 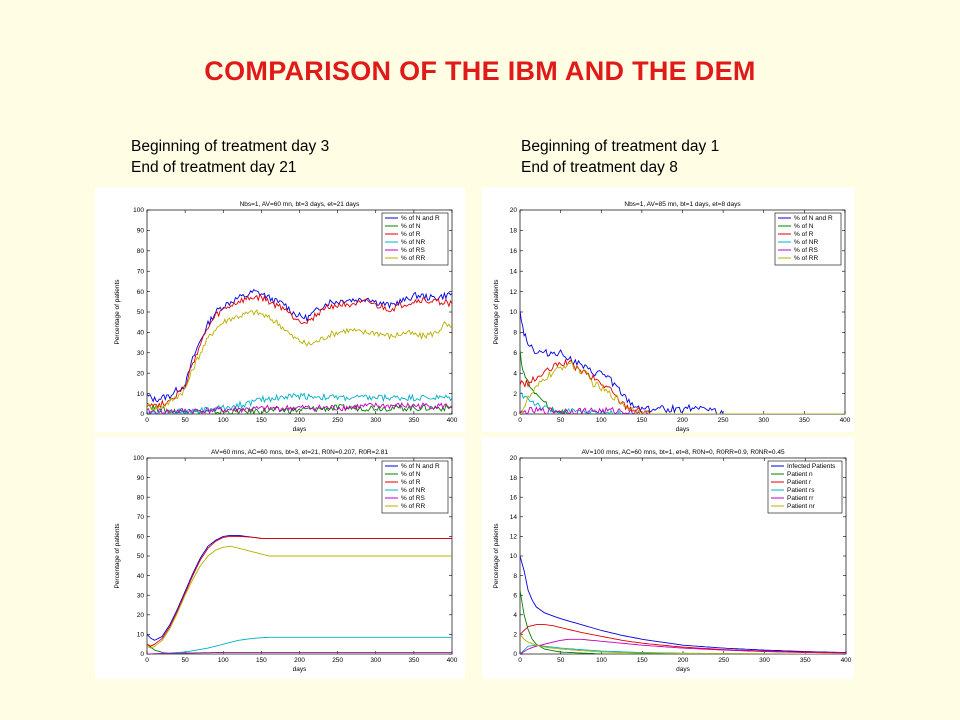 What do you see at coordinates (801, 506) in the screenshot?
I see `legend-label: Patient nr` at bounding box center [801, 506].